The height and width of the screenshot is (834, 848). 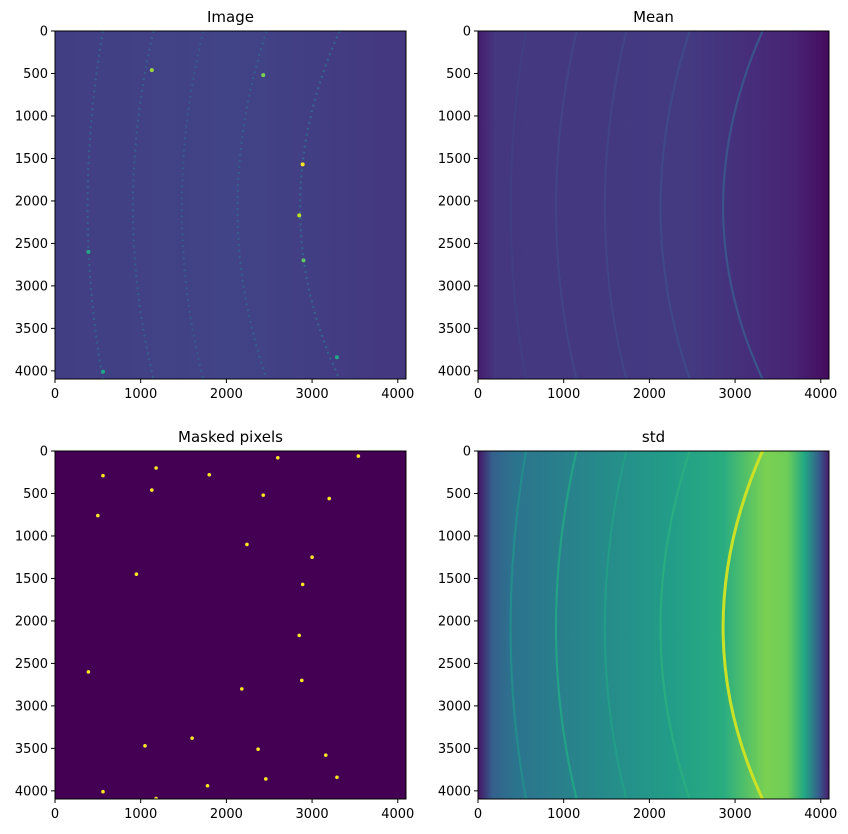 I want to click on panel-title: Image, so click(x=230, y=17).